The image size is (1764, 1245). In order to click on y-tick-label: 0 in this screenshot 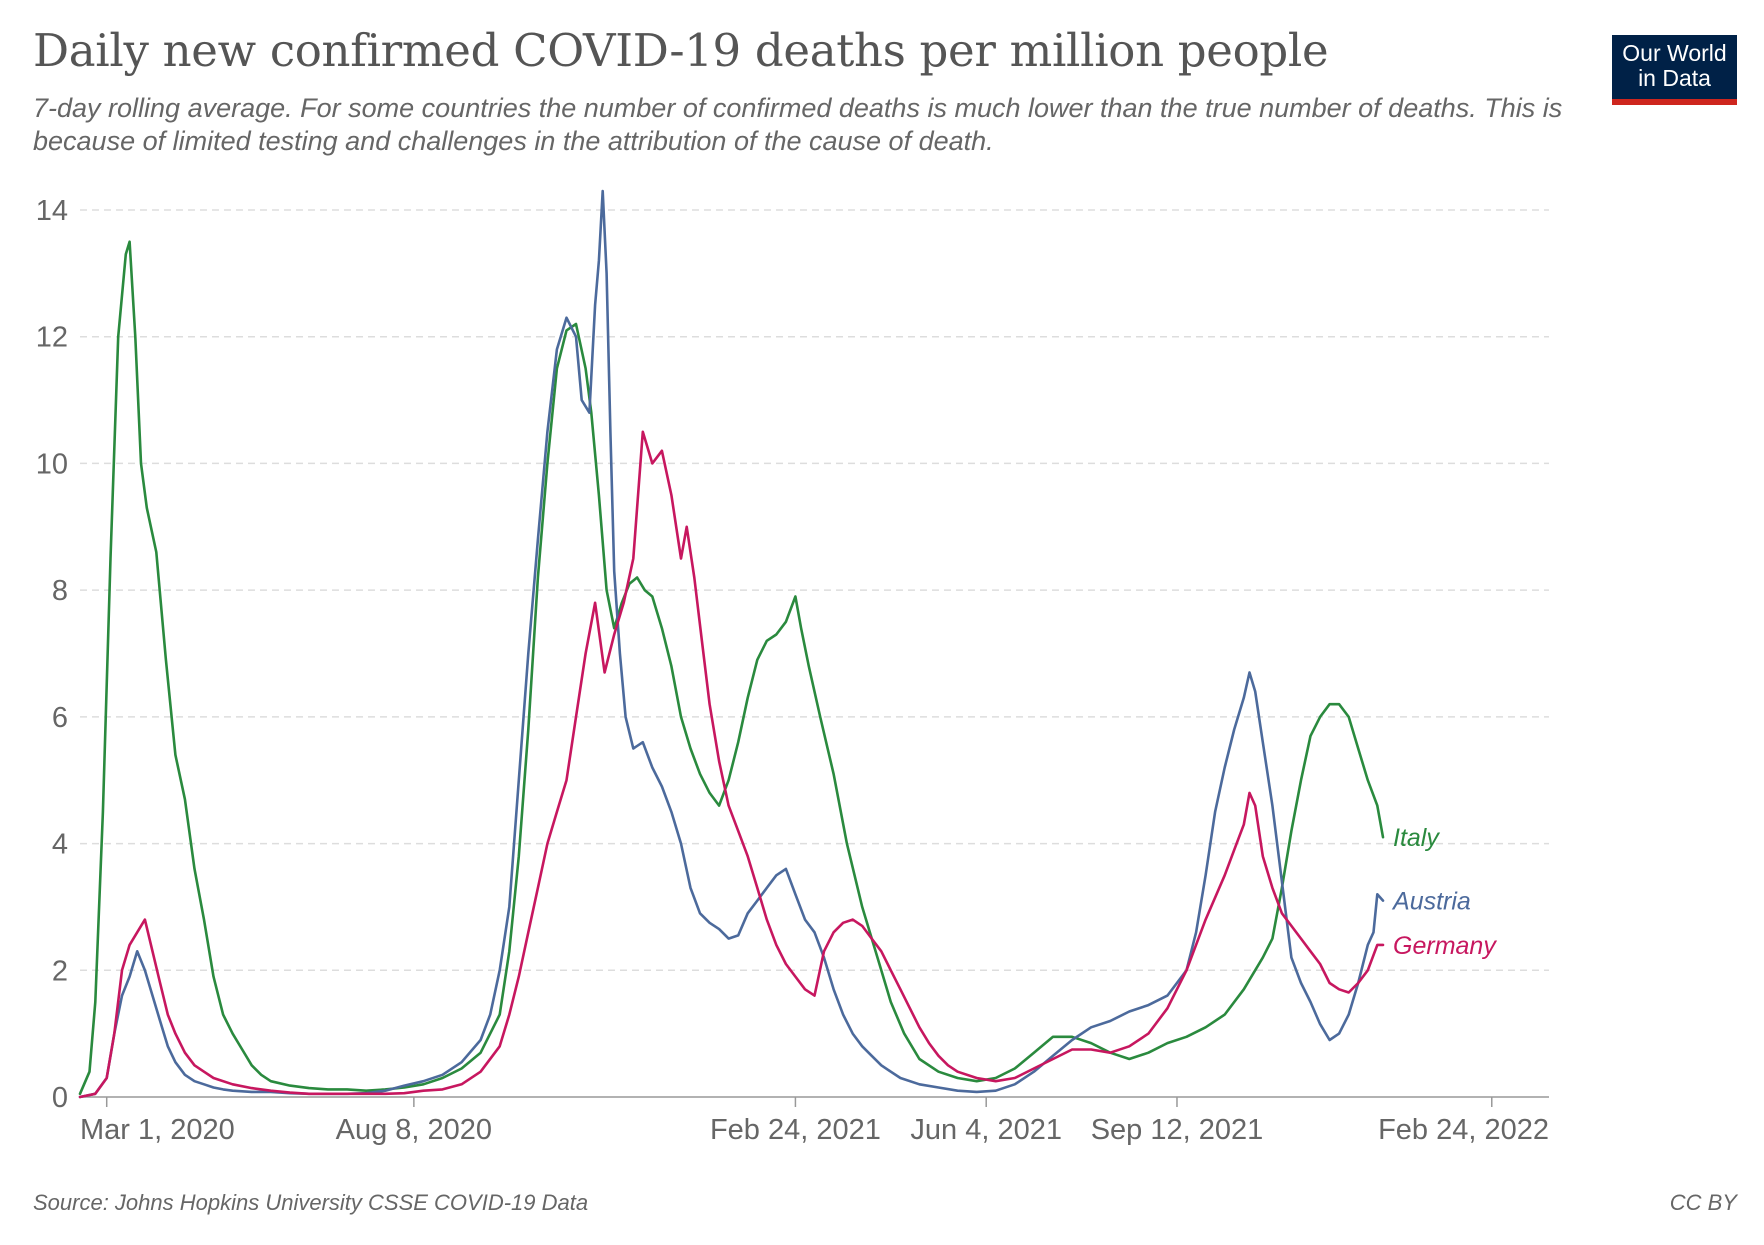, I will do `click(60, 1098)`.